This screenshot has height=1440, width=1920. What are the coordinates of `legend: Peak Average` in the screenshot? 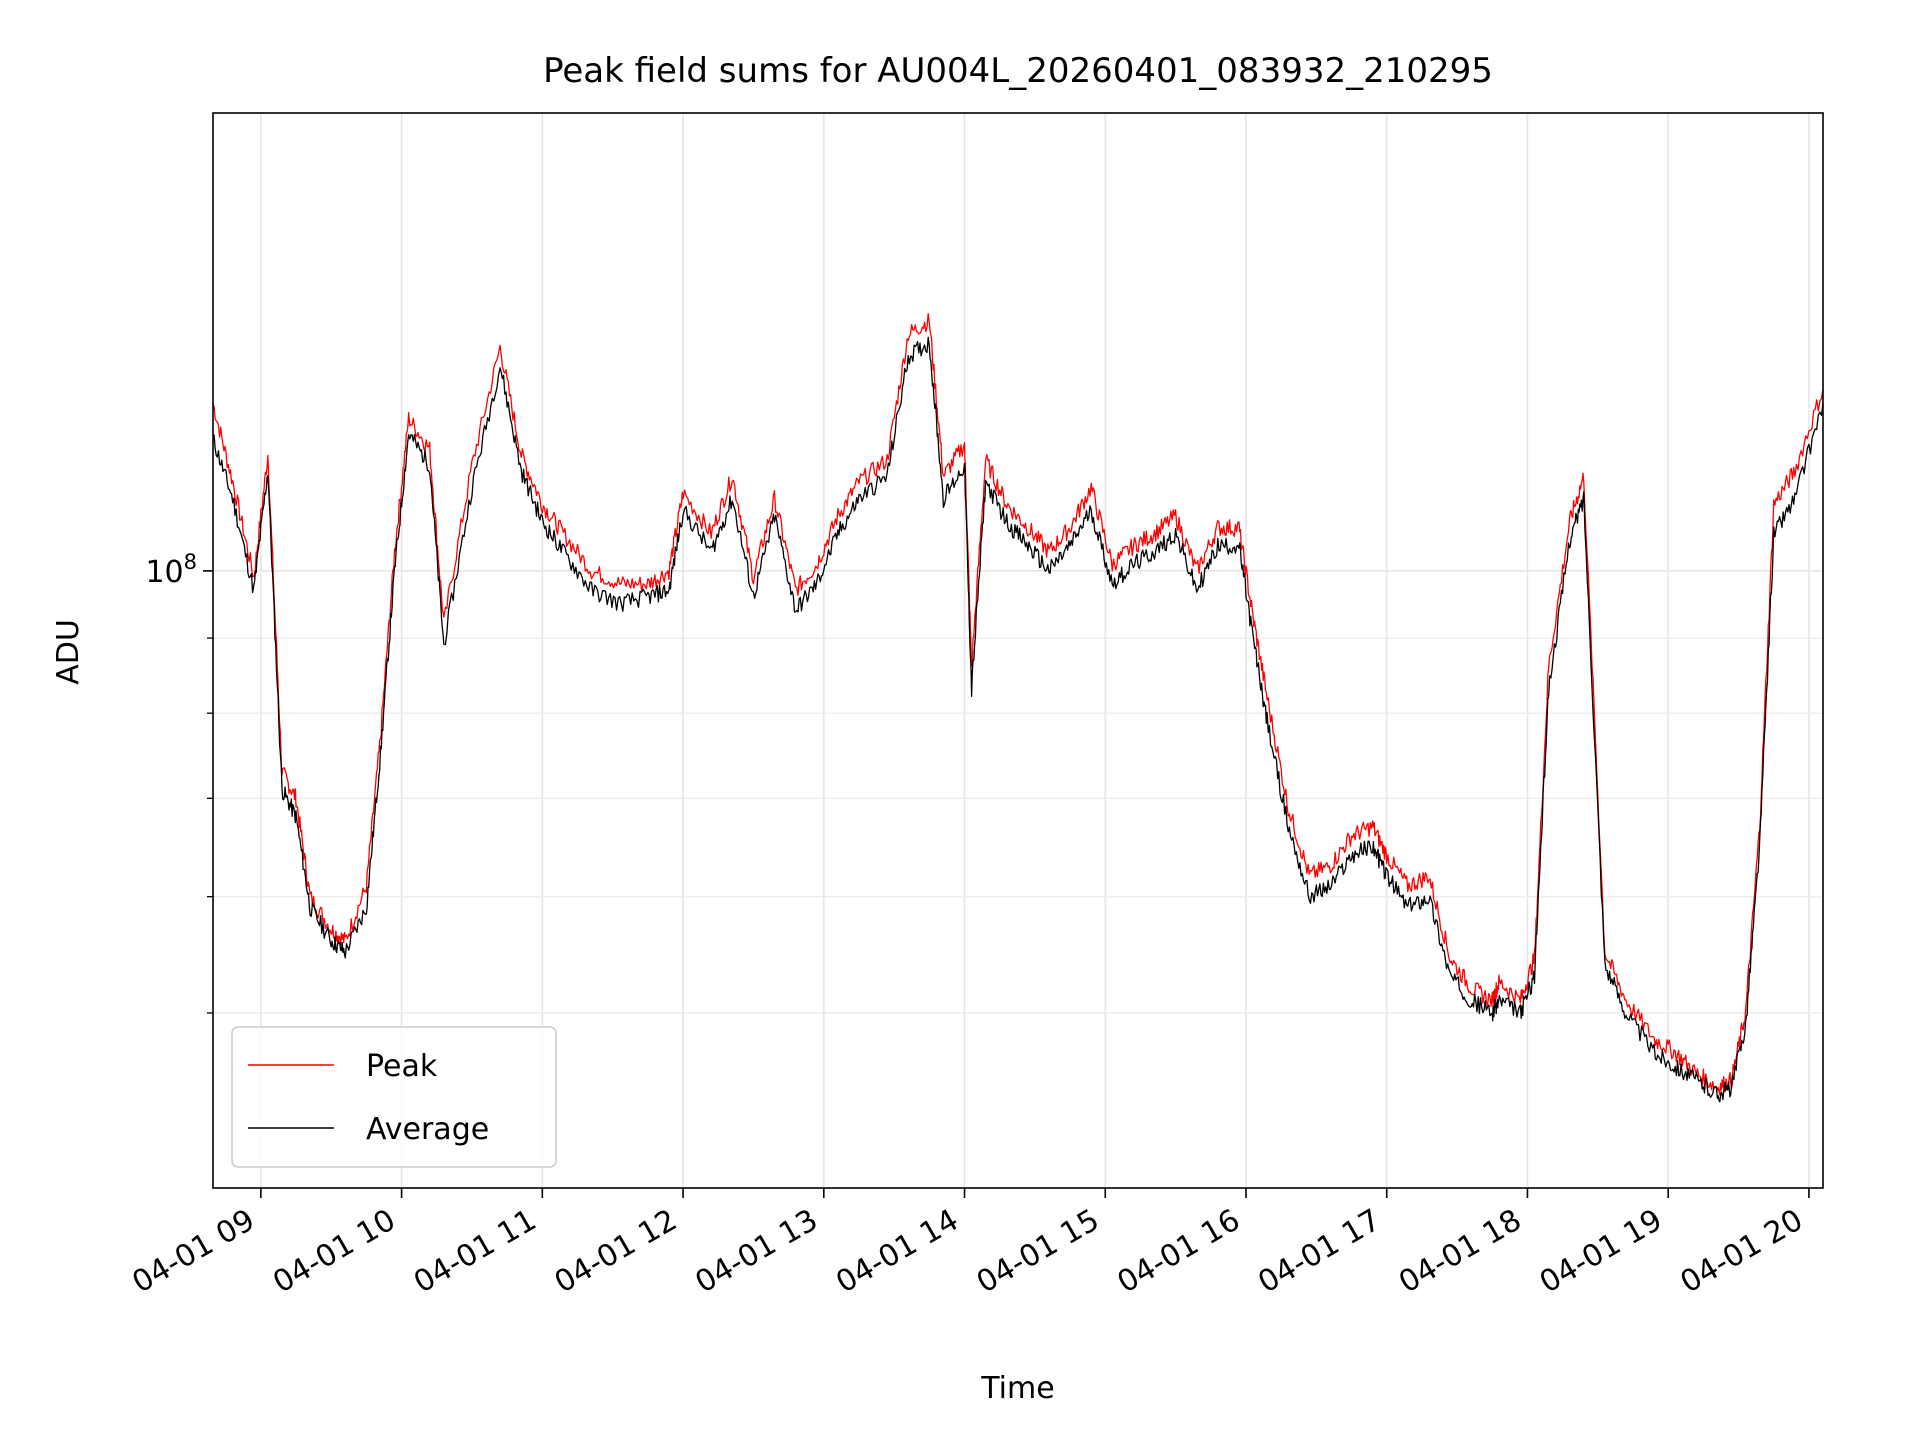 It's located at (394, 1097).